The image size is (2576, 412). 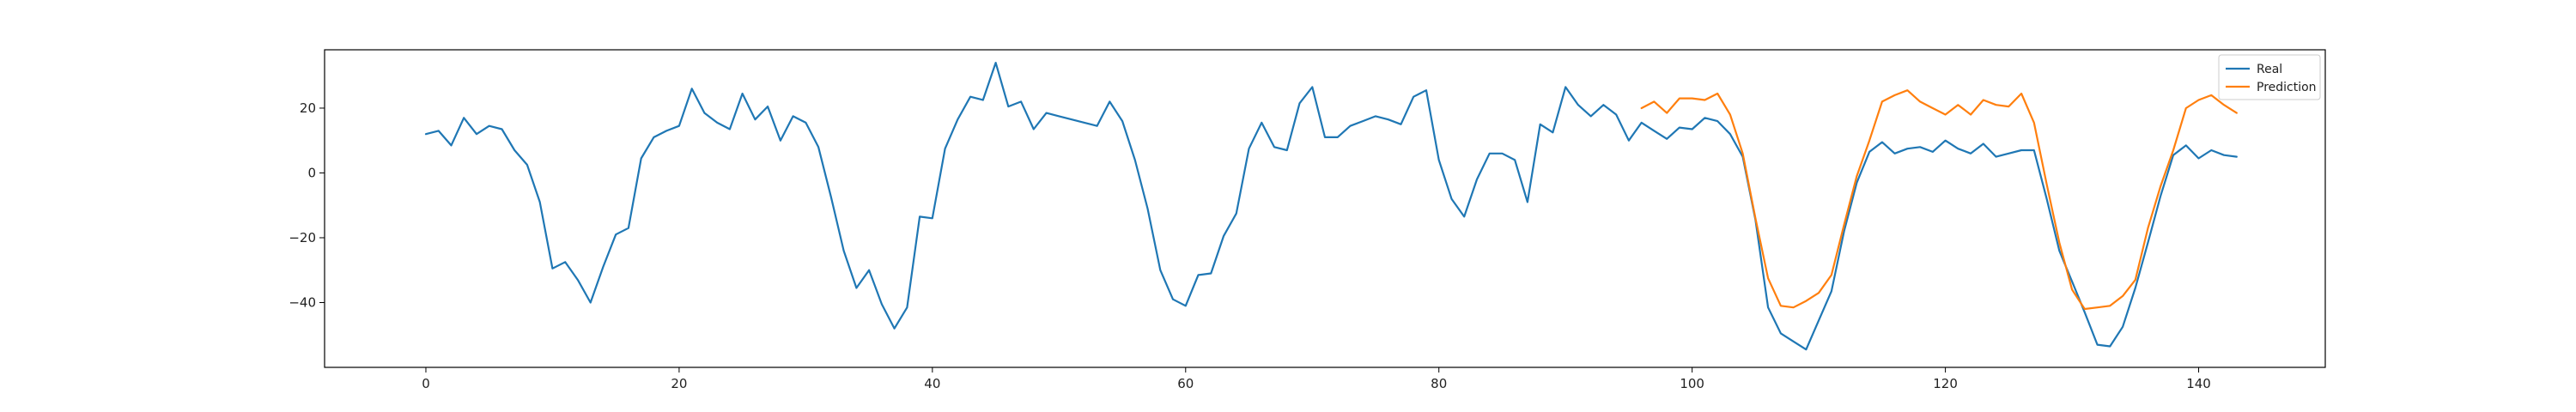 What do you see at coordinates (302, 237) in the screenshot?
I see `y-tick-label: −20` at bounding box center [302, 237].